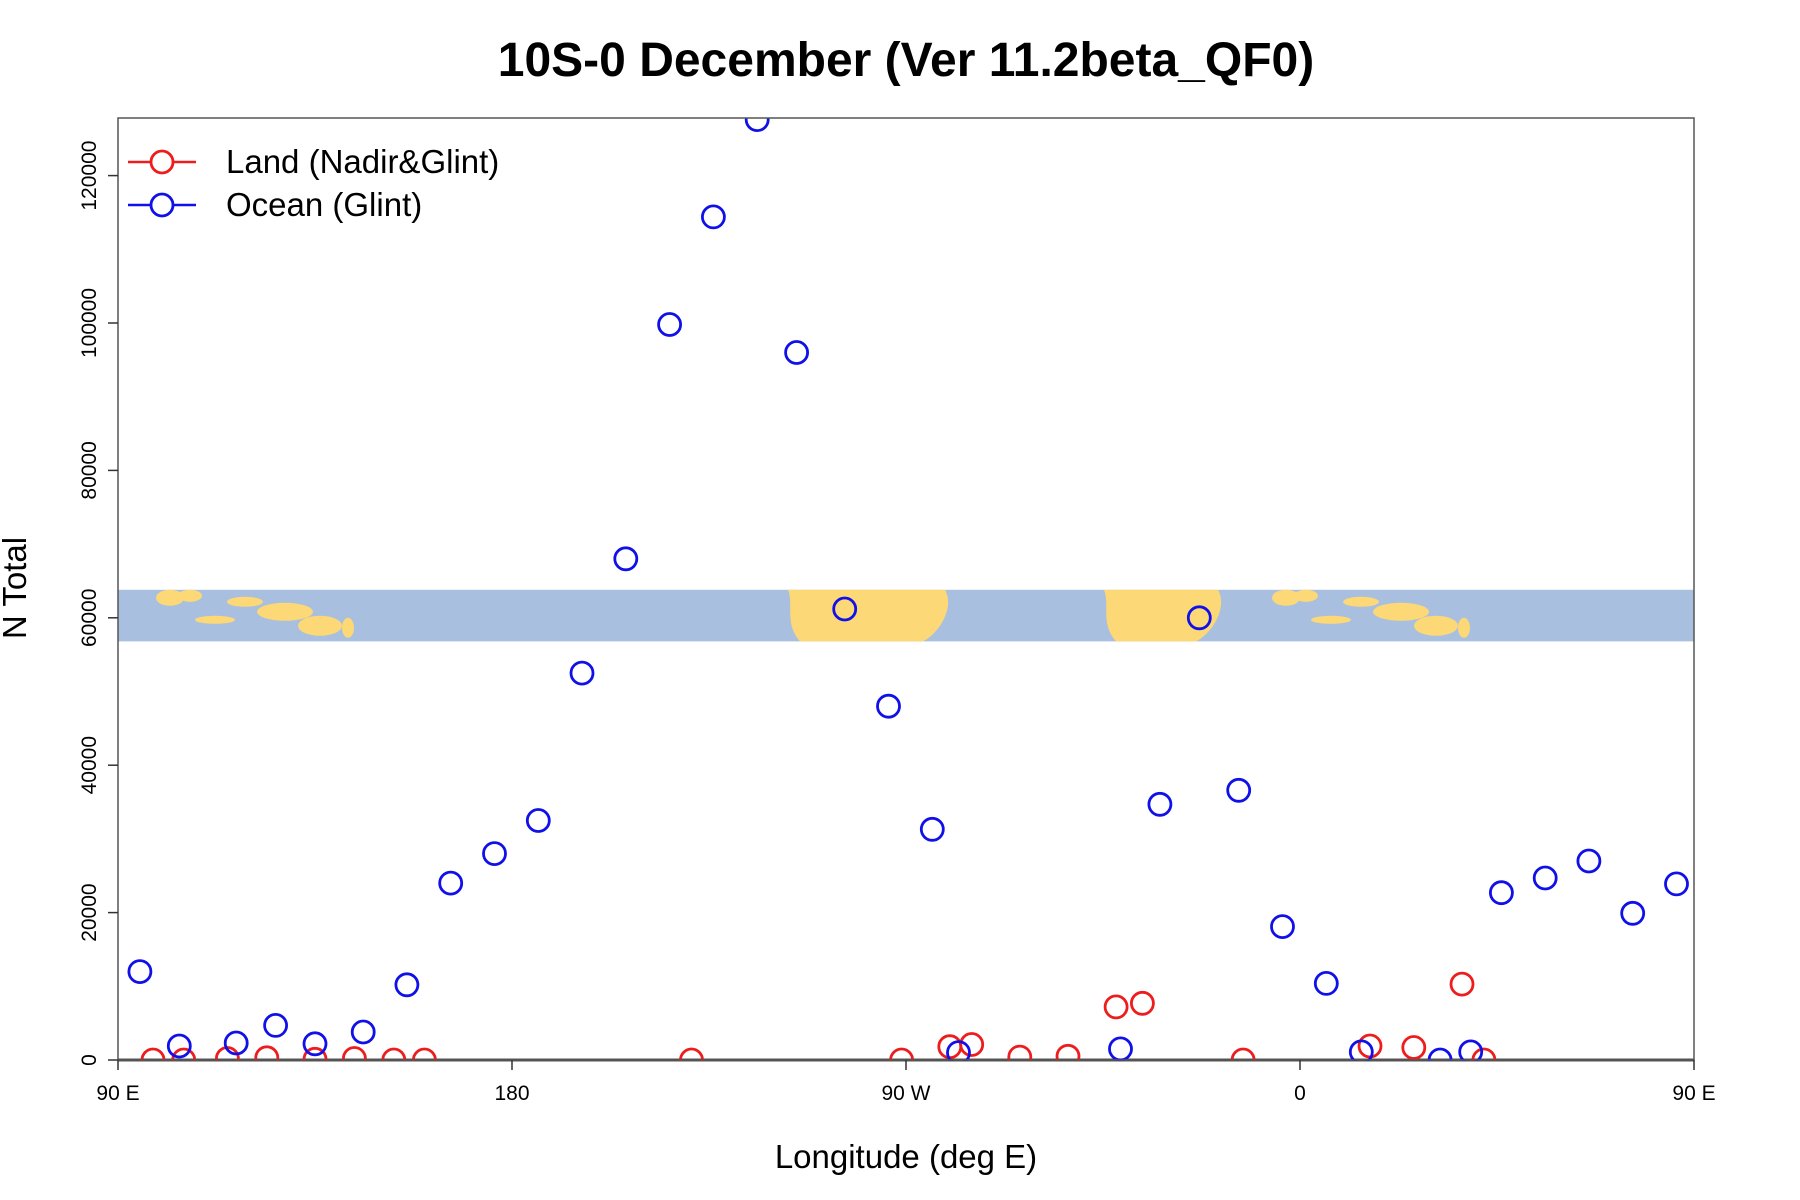 This screenshot has width=1800, height=1200. Describe the element at coordinates (1163, 615) in the screenshot. I see `map-land-africa` at that location.